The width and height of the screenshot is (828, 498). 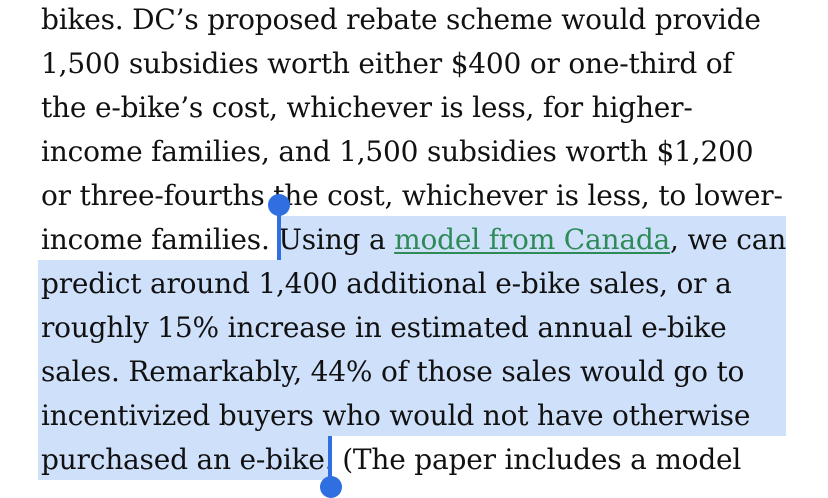 What do you see at coordinates (336, 239) in the screenshot?
I see `selected-text: Using a` at bounding box center [336, 239].